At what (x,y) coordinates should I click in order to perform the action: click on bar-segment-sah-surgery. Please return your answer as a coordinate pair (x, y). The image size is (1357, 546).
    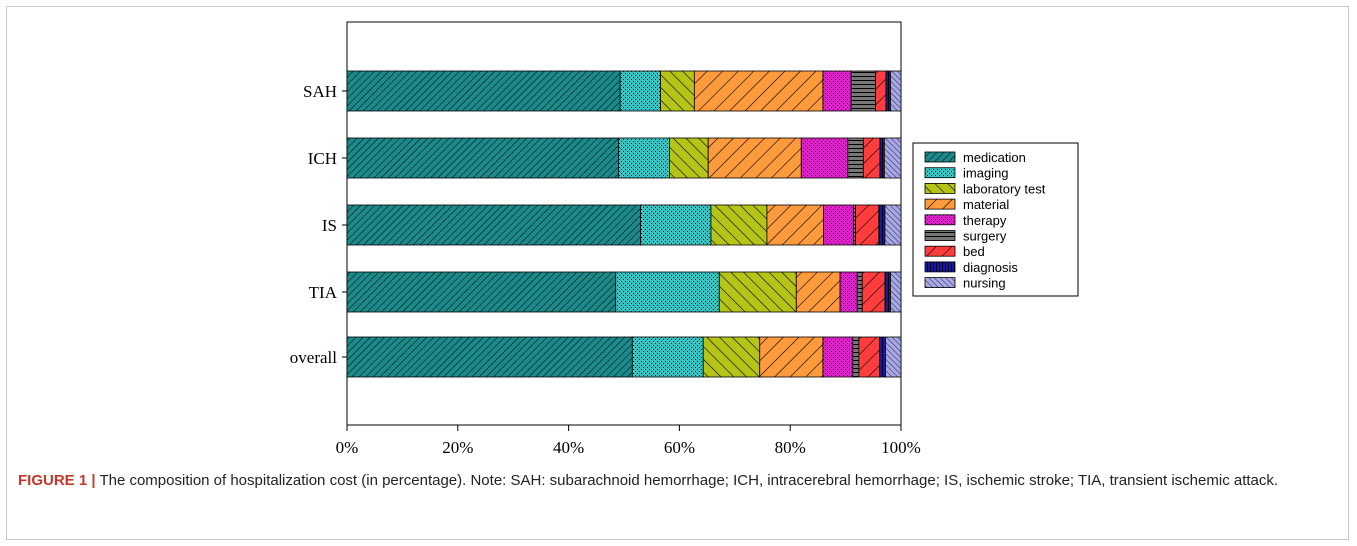
    Looking at the image, I should click on (863, 91).